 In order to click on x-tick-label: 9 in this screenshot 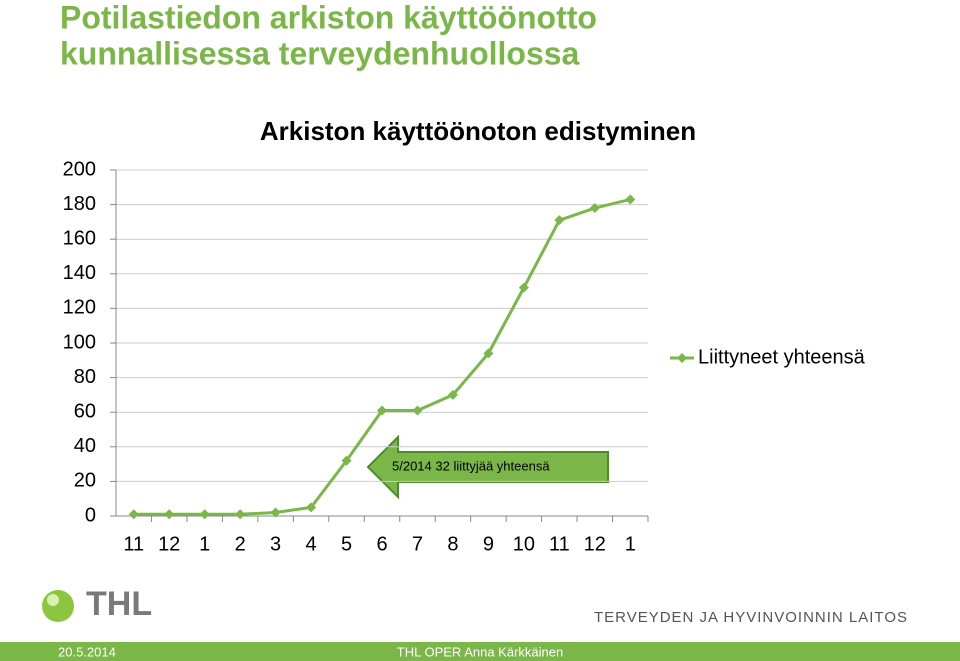, I will do `click(488, 544)`.